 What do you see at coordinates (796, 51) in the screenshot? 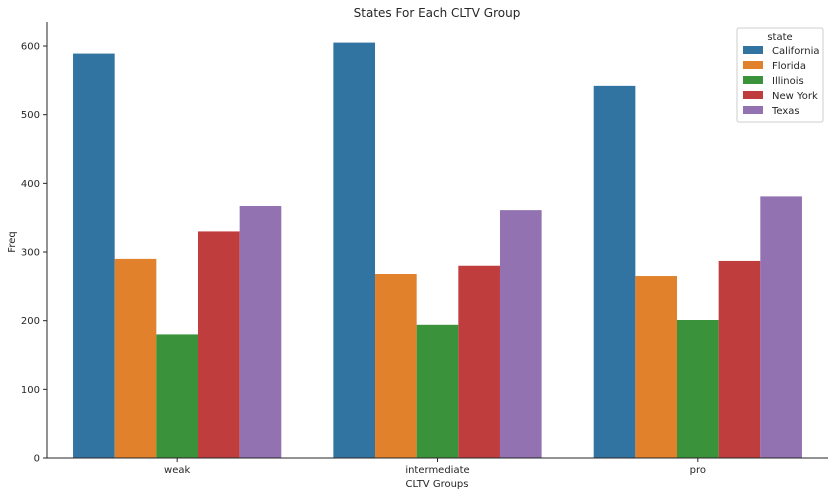
I see `legend-label-california: California` at bounding box center [796, 51].